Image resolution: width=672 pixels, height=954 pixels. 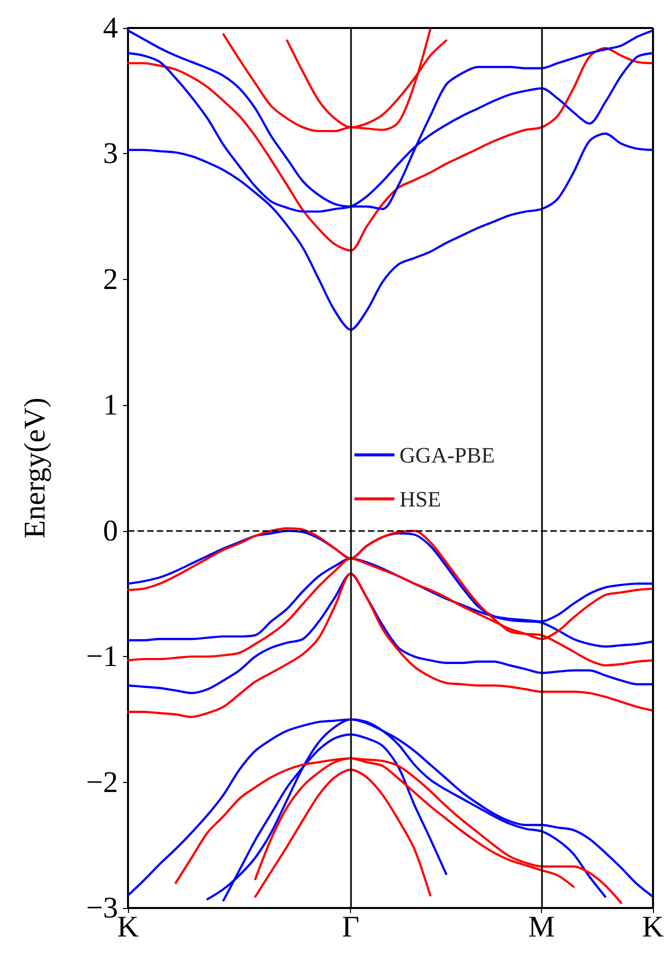 What do you see at coordinates (541, 927) in the screenshot?
I see `x-tick-label: M` at bounding box center [541, 927].